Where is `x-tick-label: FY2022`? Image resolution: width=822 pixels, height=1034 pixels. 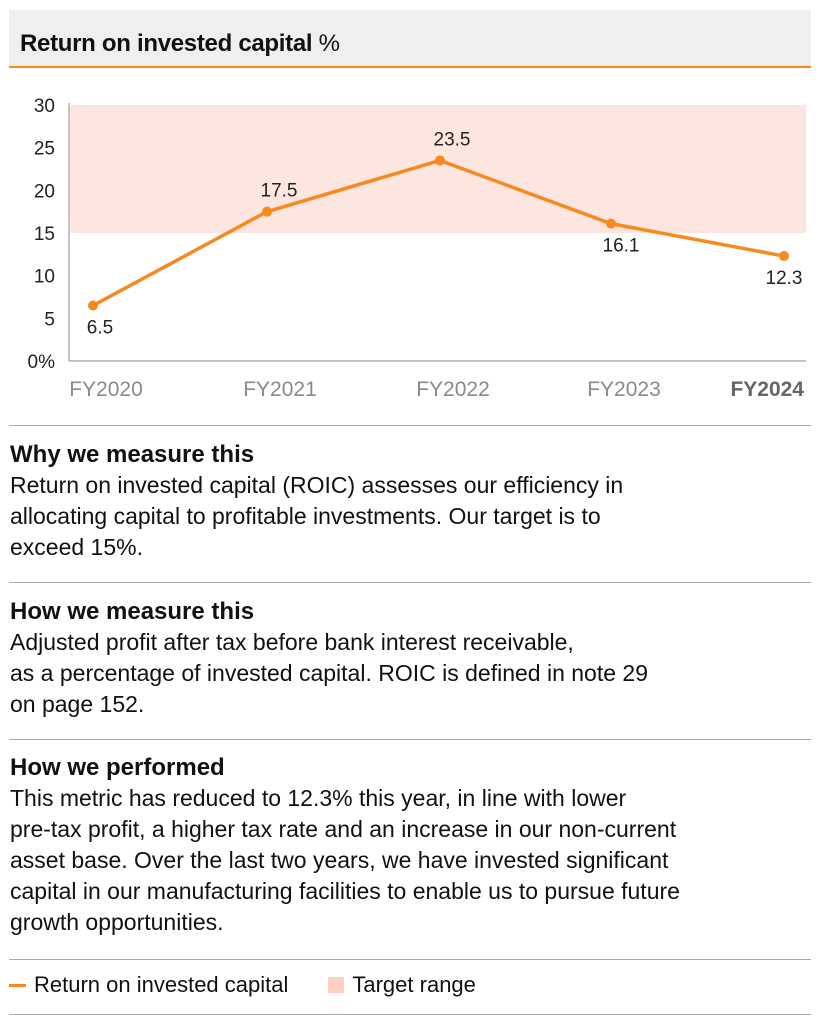 x-tick-label: FY2022 is located at coordinates (453, 389).